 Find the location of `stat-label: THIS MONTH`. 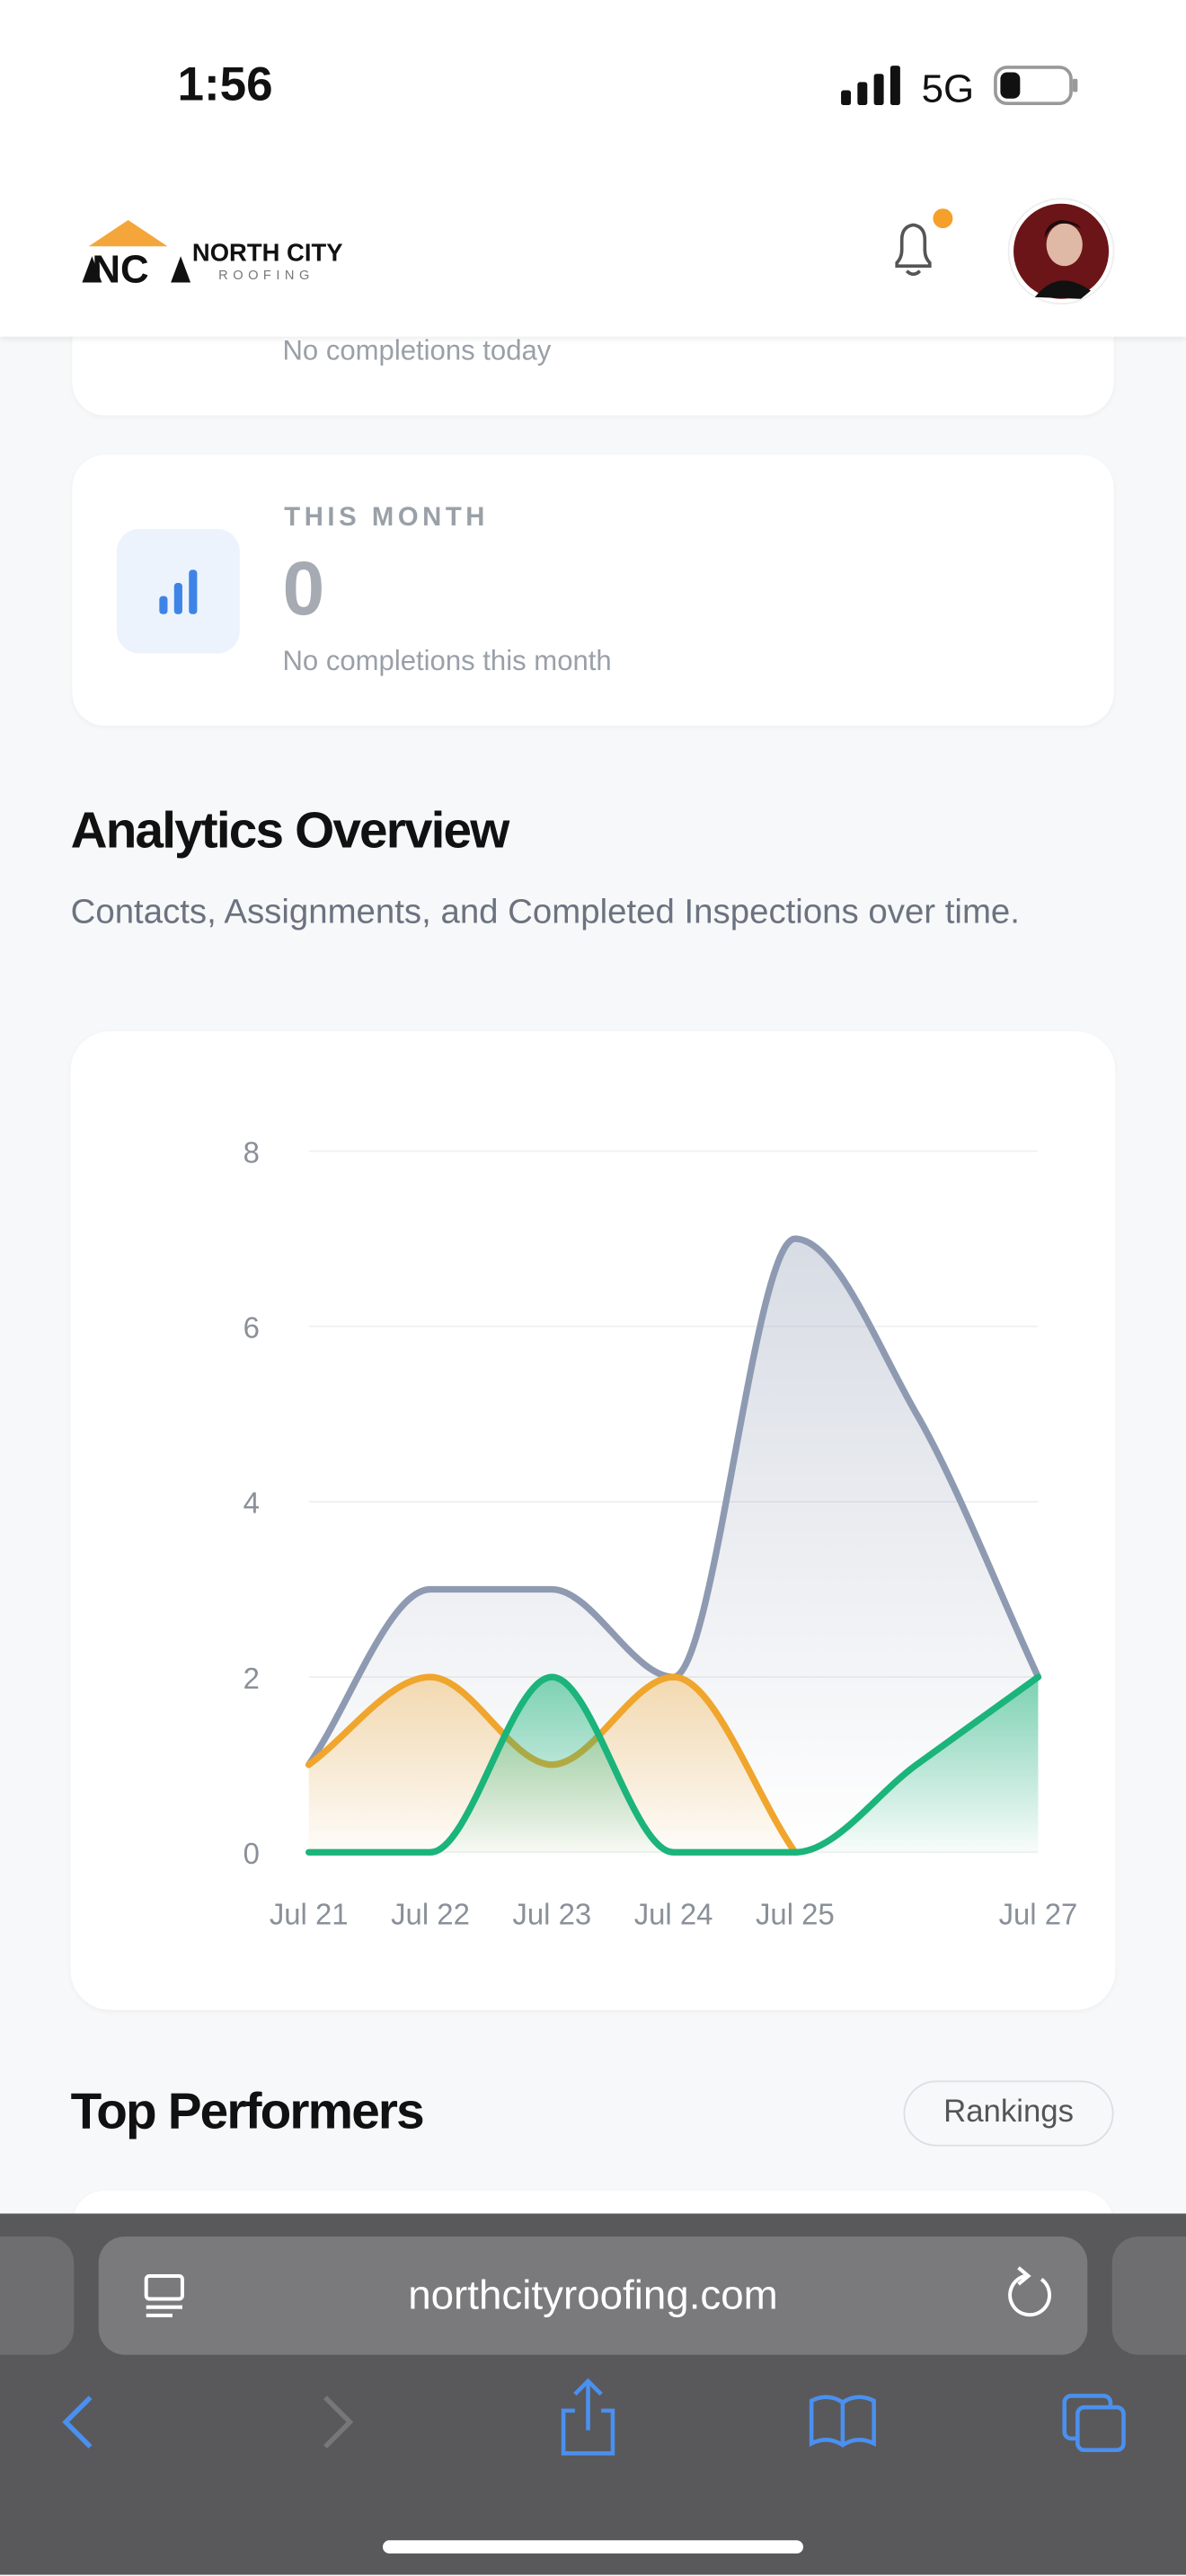

stat-label: THIS MONTH is located at coordinates (386, 518).